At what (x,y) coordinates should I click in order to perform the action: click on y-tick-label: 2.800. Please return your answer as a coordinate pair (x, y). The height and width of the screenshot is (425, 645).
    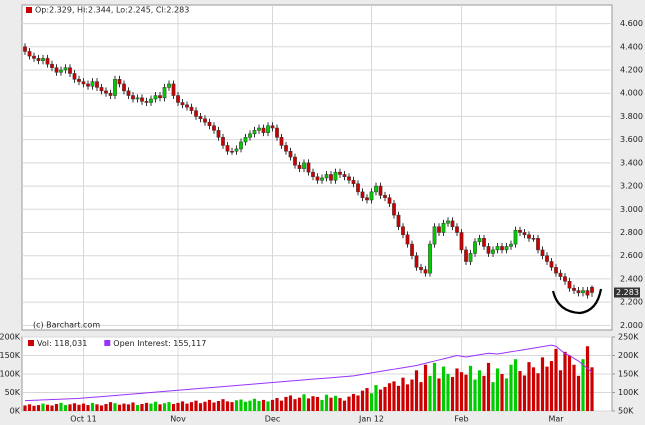
    Looking at the image, I should click on (631, 232).